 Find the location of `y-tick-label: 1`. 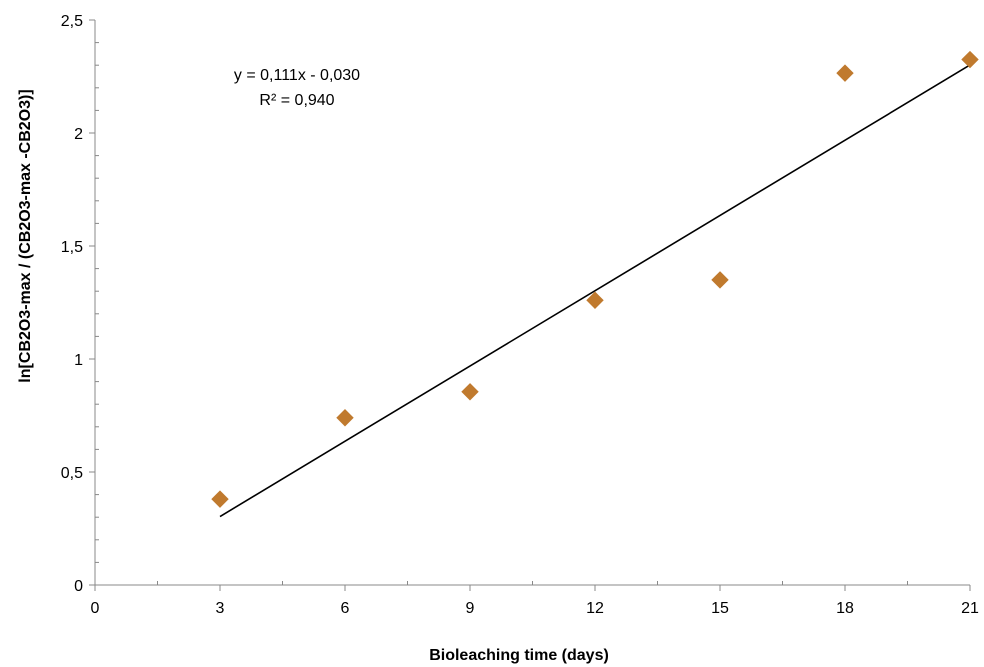

y-tick-label: 1 is located at coordinates (78, 360).